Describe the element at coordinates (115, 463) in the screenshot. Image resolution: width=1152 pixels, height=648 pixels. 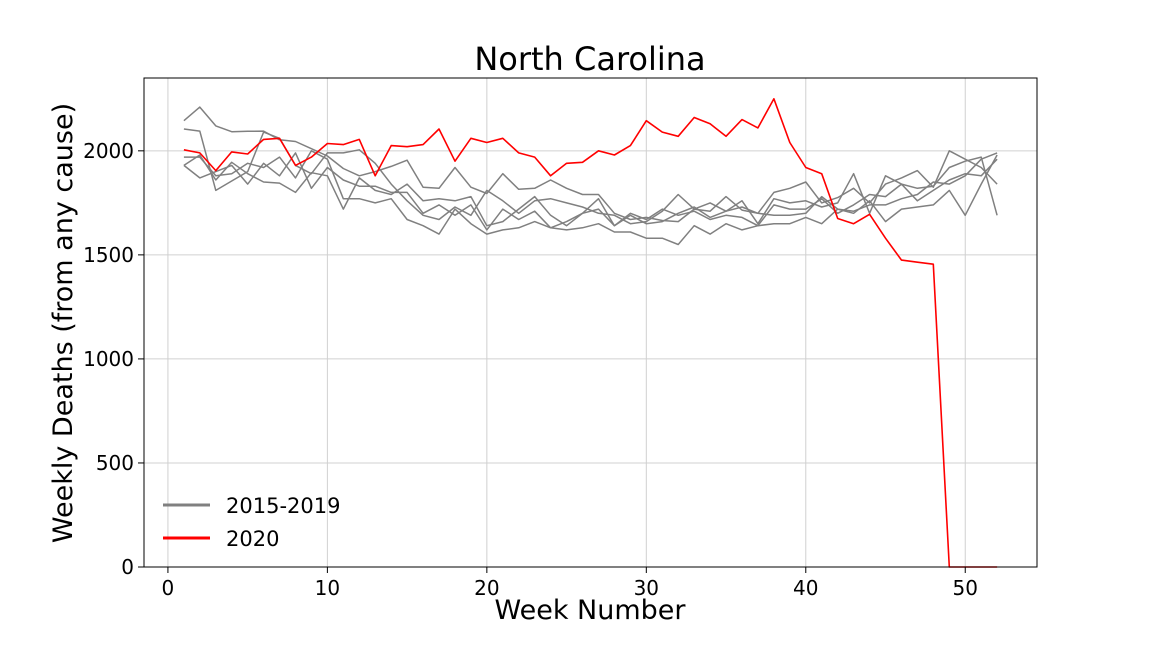
I see `y-tick-label: 500` at that location.